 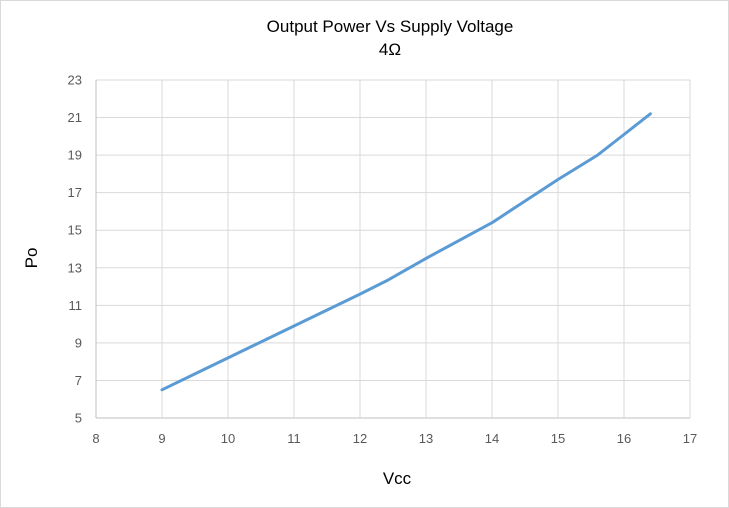 What do you see at coordinates (75, 230) in the screenshot?
I see `y-tick-label: 15` at bounding box center [75, 230].